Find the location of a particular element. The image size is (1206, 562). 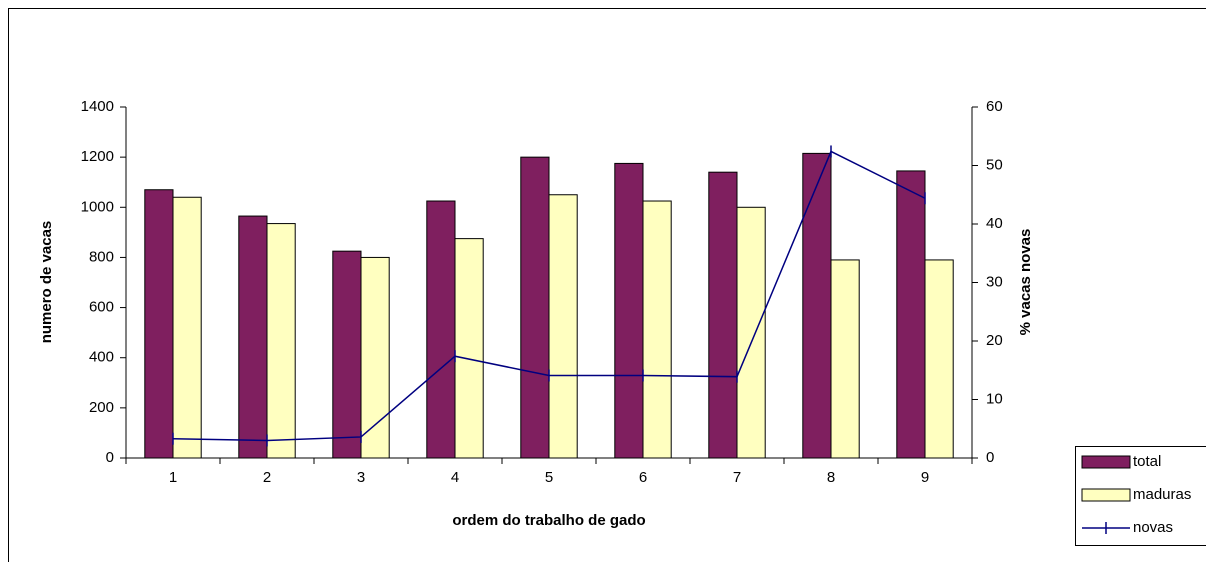

legend-label: novas is located at coordinates (1153, 527).